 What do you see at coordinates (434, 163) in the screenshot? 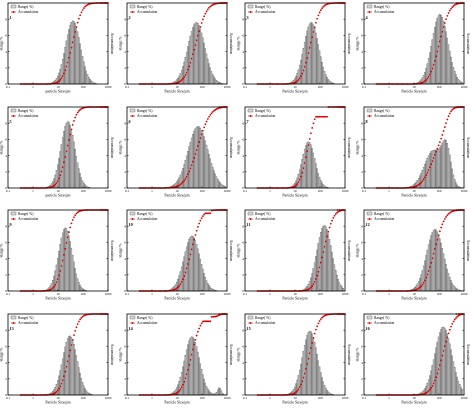
I see `bars-group` at bounding box center [434, 163].